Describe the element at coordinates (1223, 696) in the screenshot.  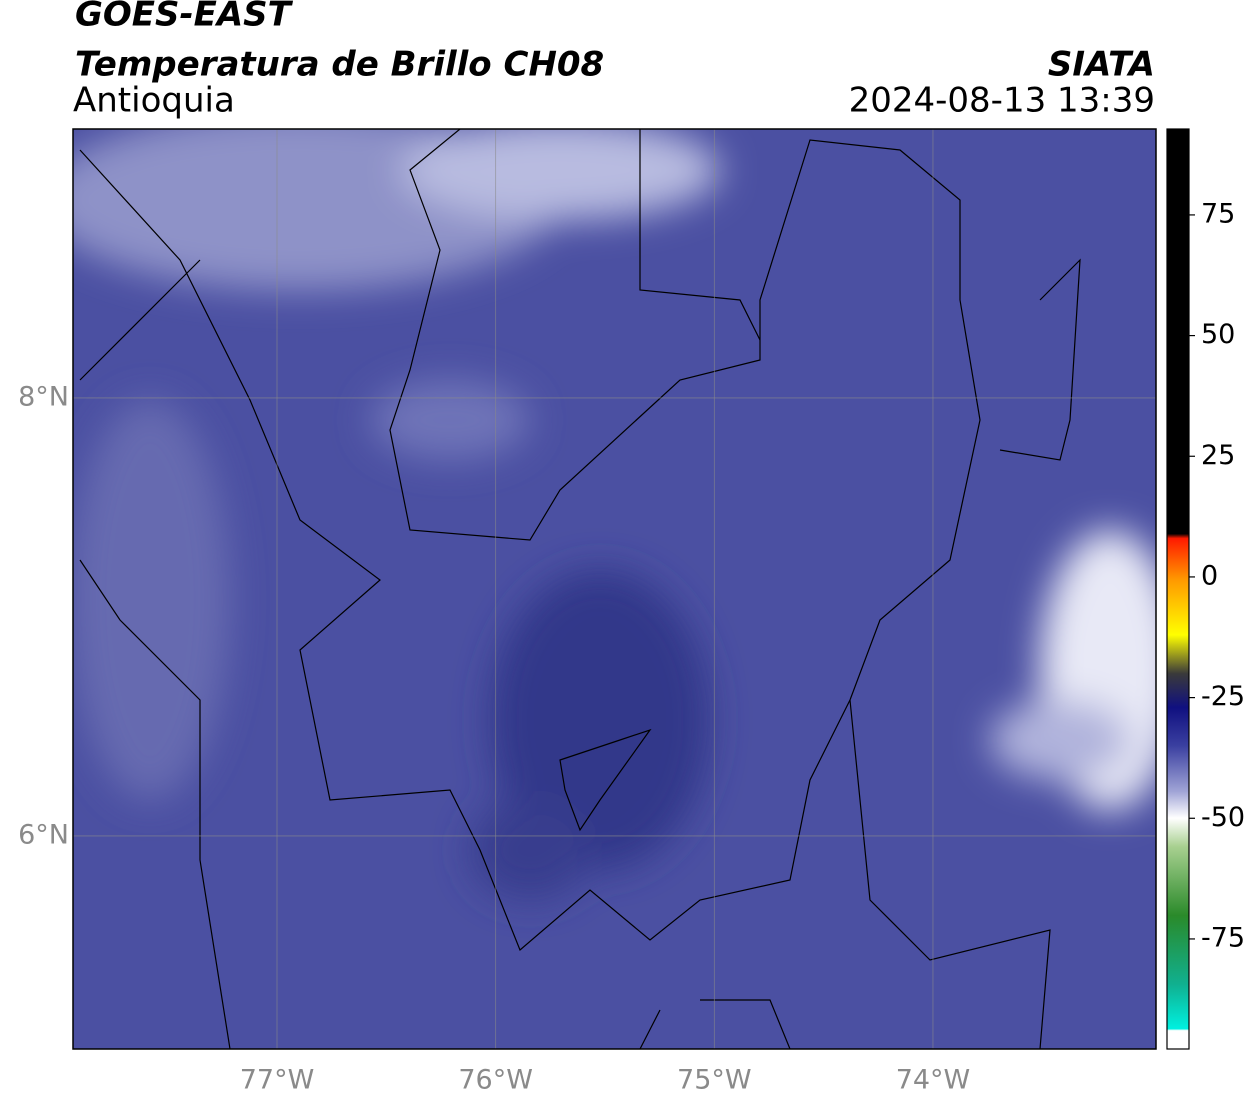
I see `colorbar-tick-label: -25` at that location.